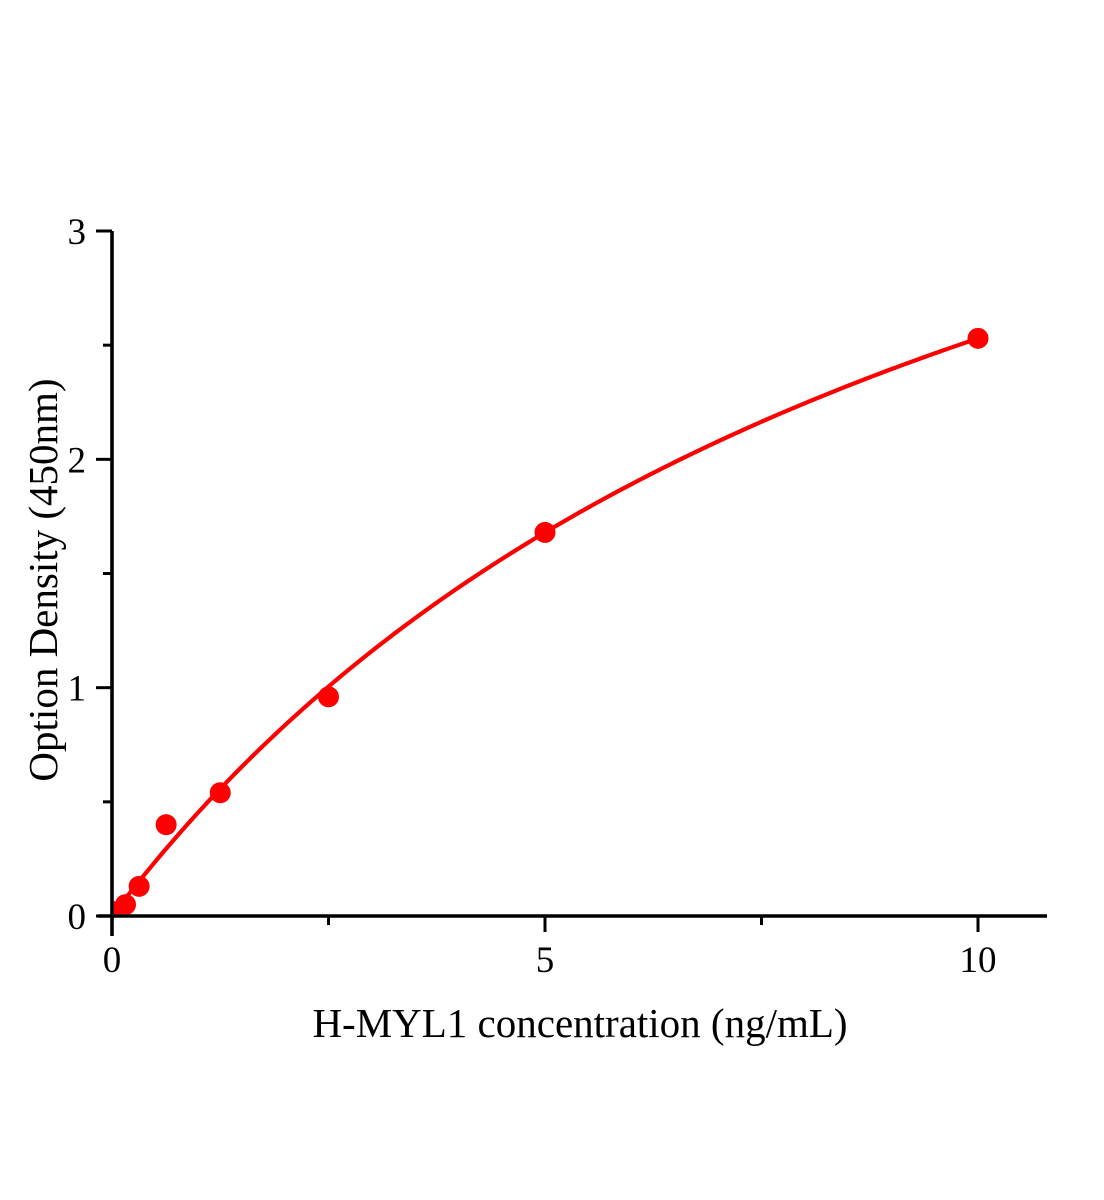 Image resolution: width=1104 pixels, height=1200 pixels. What do you see at coordinates (77, 689) in the screenshot?
I see `y-tick-label: 1` at bounding box center [77, 689].